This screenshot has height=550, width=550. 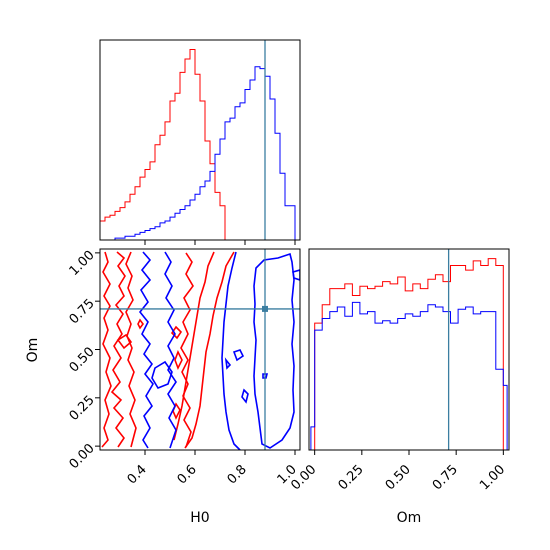 I want to click on om-hist-blue-series, so click(x=409, y=375).